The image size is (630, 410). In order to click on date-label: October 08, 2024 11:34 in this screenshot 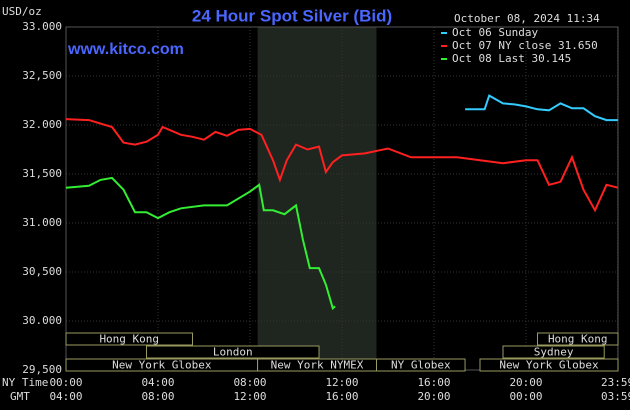, I will do `click(527, 18)`.